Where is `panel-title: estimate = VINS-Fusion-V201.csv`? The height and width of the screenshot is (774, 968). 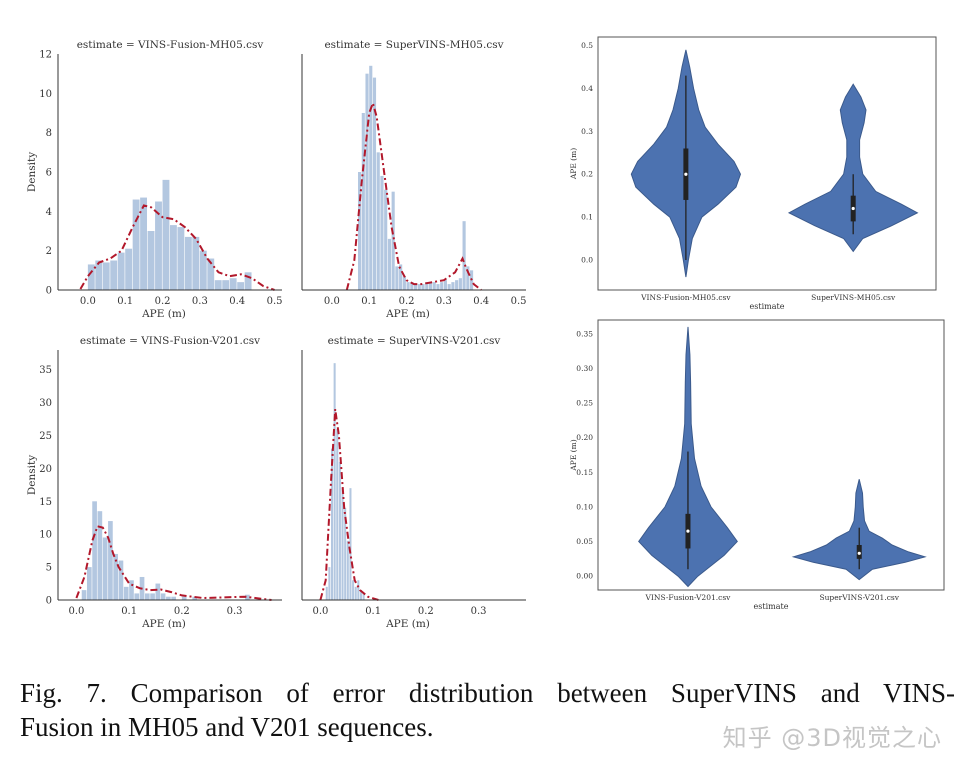
panel-title: estimate = VINS-Fusion-V201.csv is located at coordinates (170, 341).